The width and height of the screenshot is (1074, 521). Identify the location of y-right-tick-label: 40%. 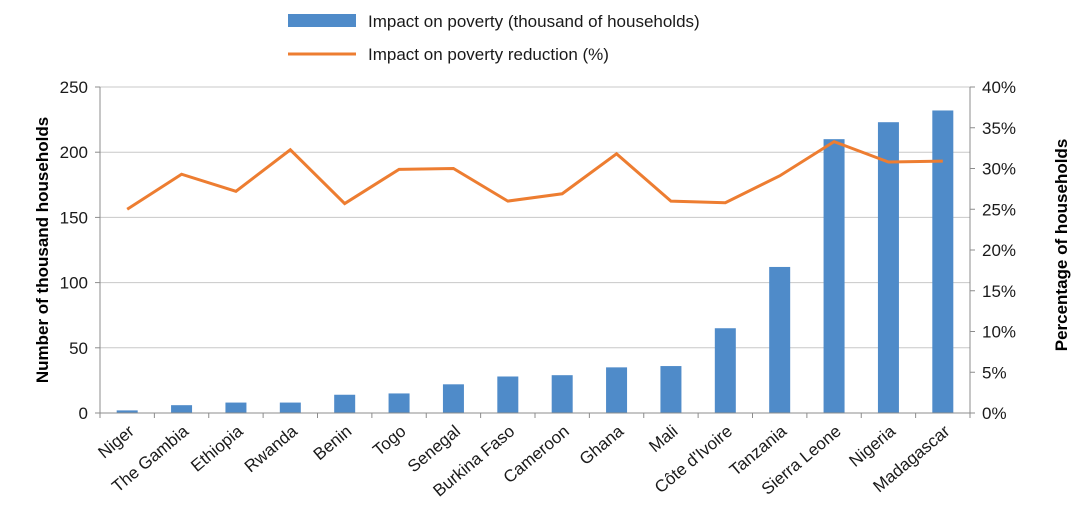
(999, 87).